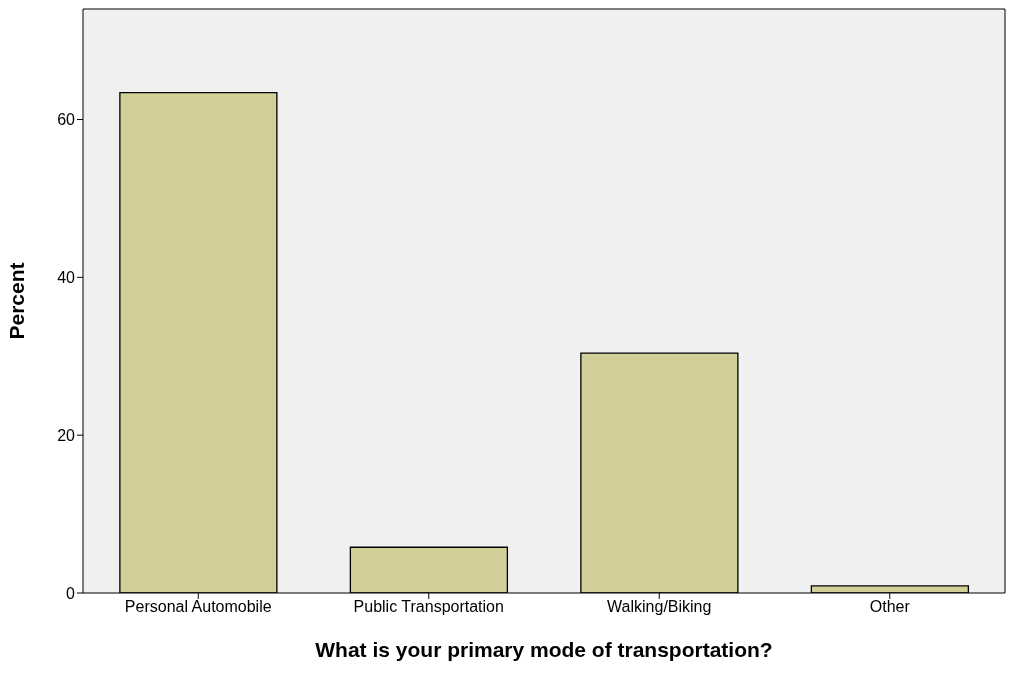 This screenshot has height=676, width=1013. What do you see at coordinates (198, 607) in the screenshot?
I see `x-tick-label: Personal Automobile` at bounding box center [198, 607].